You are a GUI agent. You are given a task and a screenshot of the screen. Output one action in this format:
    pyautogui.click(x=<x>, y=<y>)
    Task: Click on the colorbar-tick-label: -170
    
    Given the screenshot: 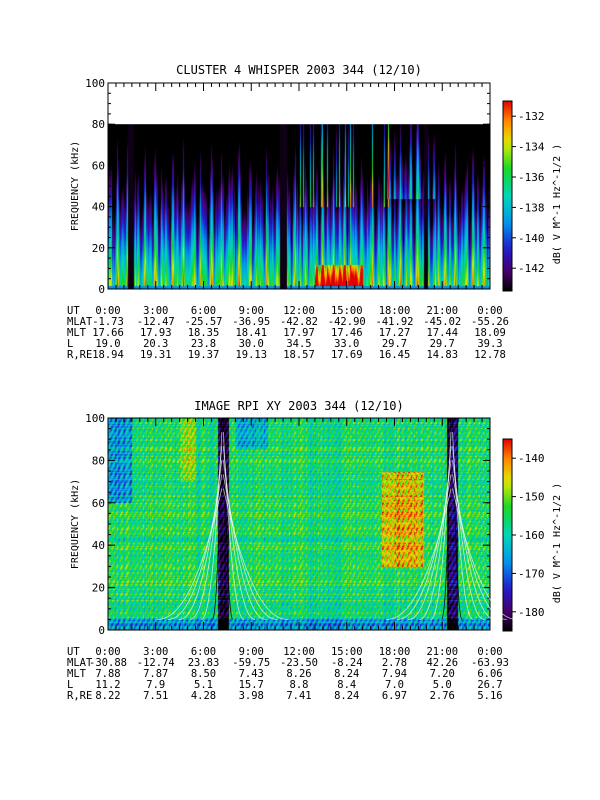 What is the action you would take?
    pyautogui.click(x=531, y=573)
    